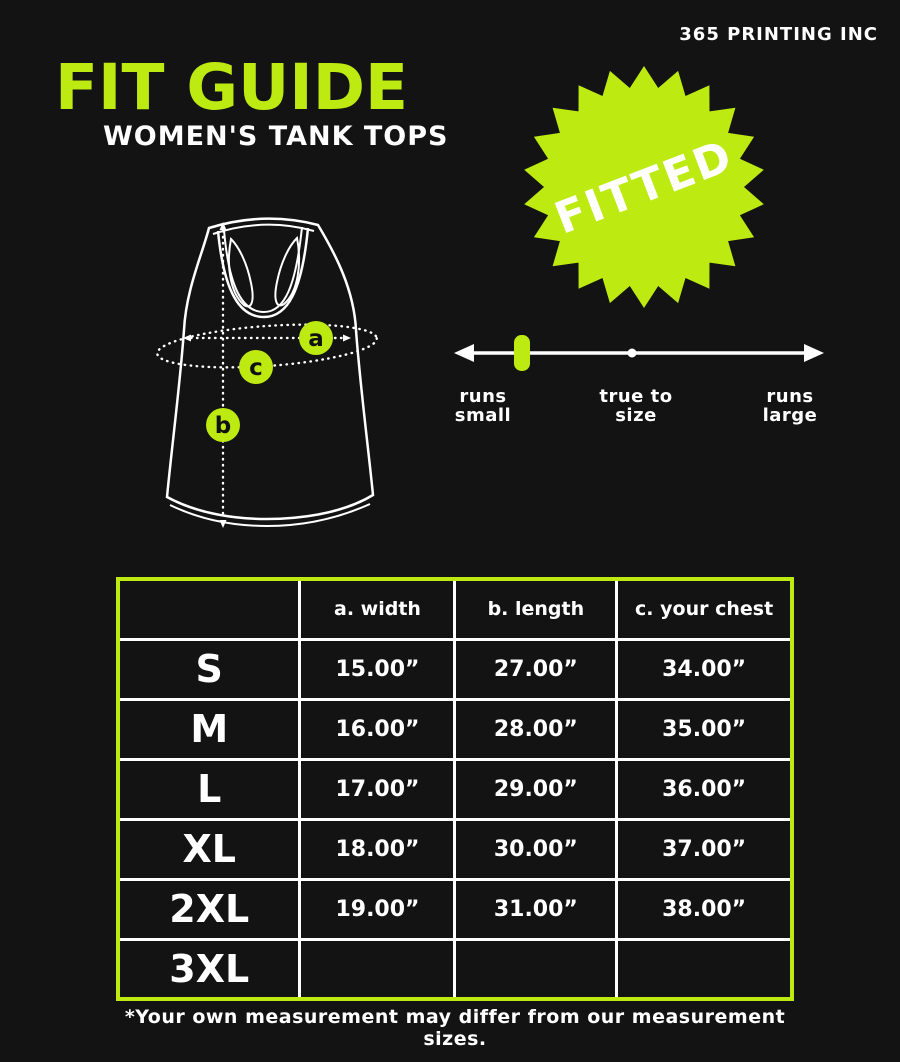  I want to click on tank-outline, so click(270, 369).